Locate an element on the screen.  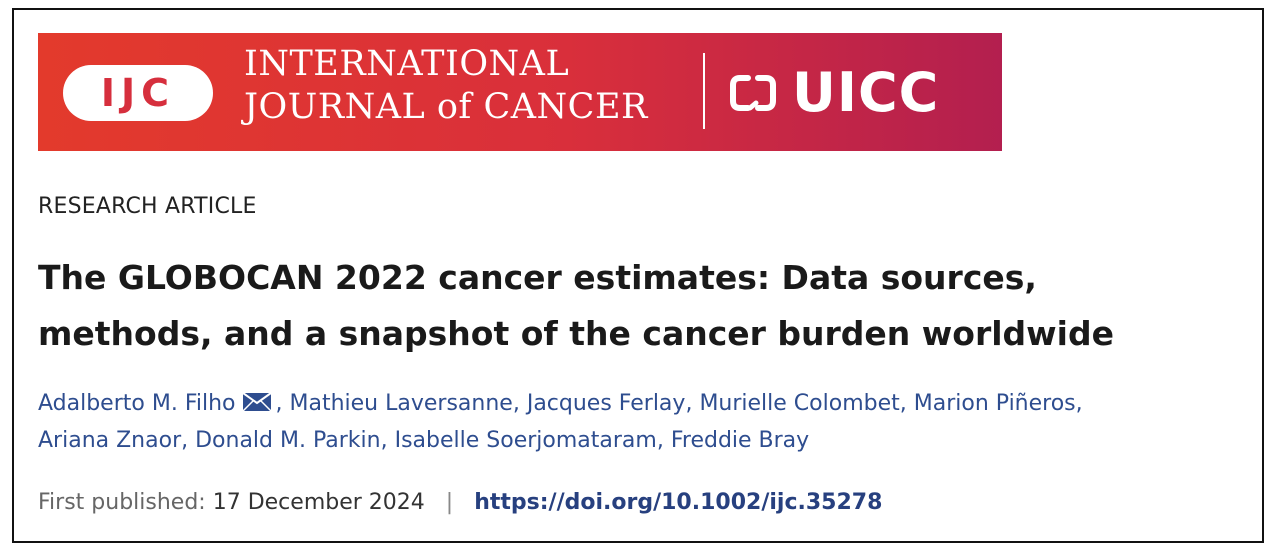
article-type: RESEARCH ARTICLE is located at coordinates (147, 206).